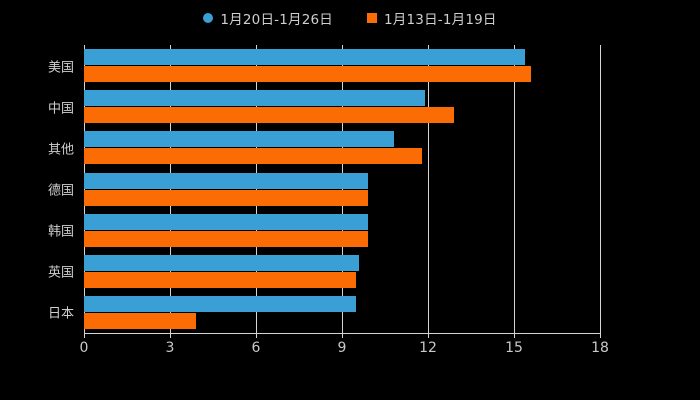 The width and height of the screenshot is (700, 400). Describe the element at coordinates (276, 20) in the screenshot. I see `legend-label-series-0: 1月20日-1月26日` at that location.